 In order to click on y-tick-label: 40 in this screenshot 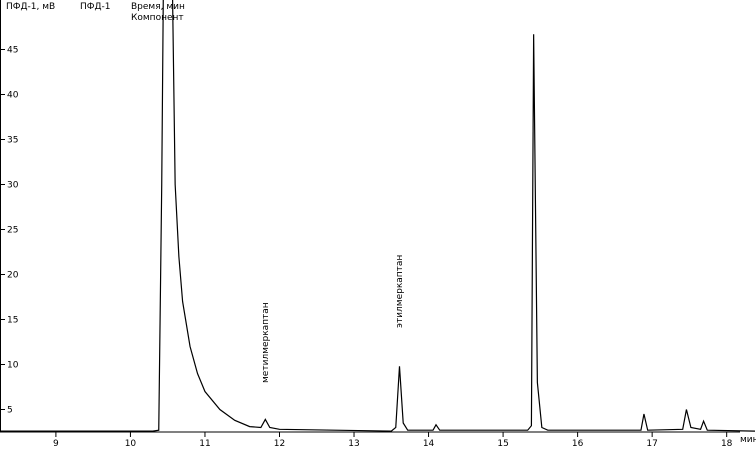, I will do `click(13, 96)`.